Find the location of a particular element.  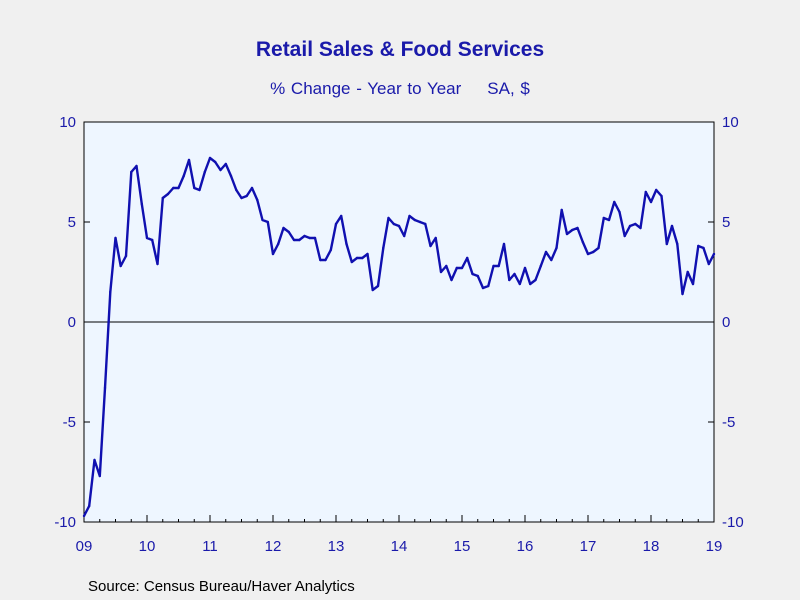

x-tick-label: 12 is located at coordinates (273, 546).